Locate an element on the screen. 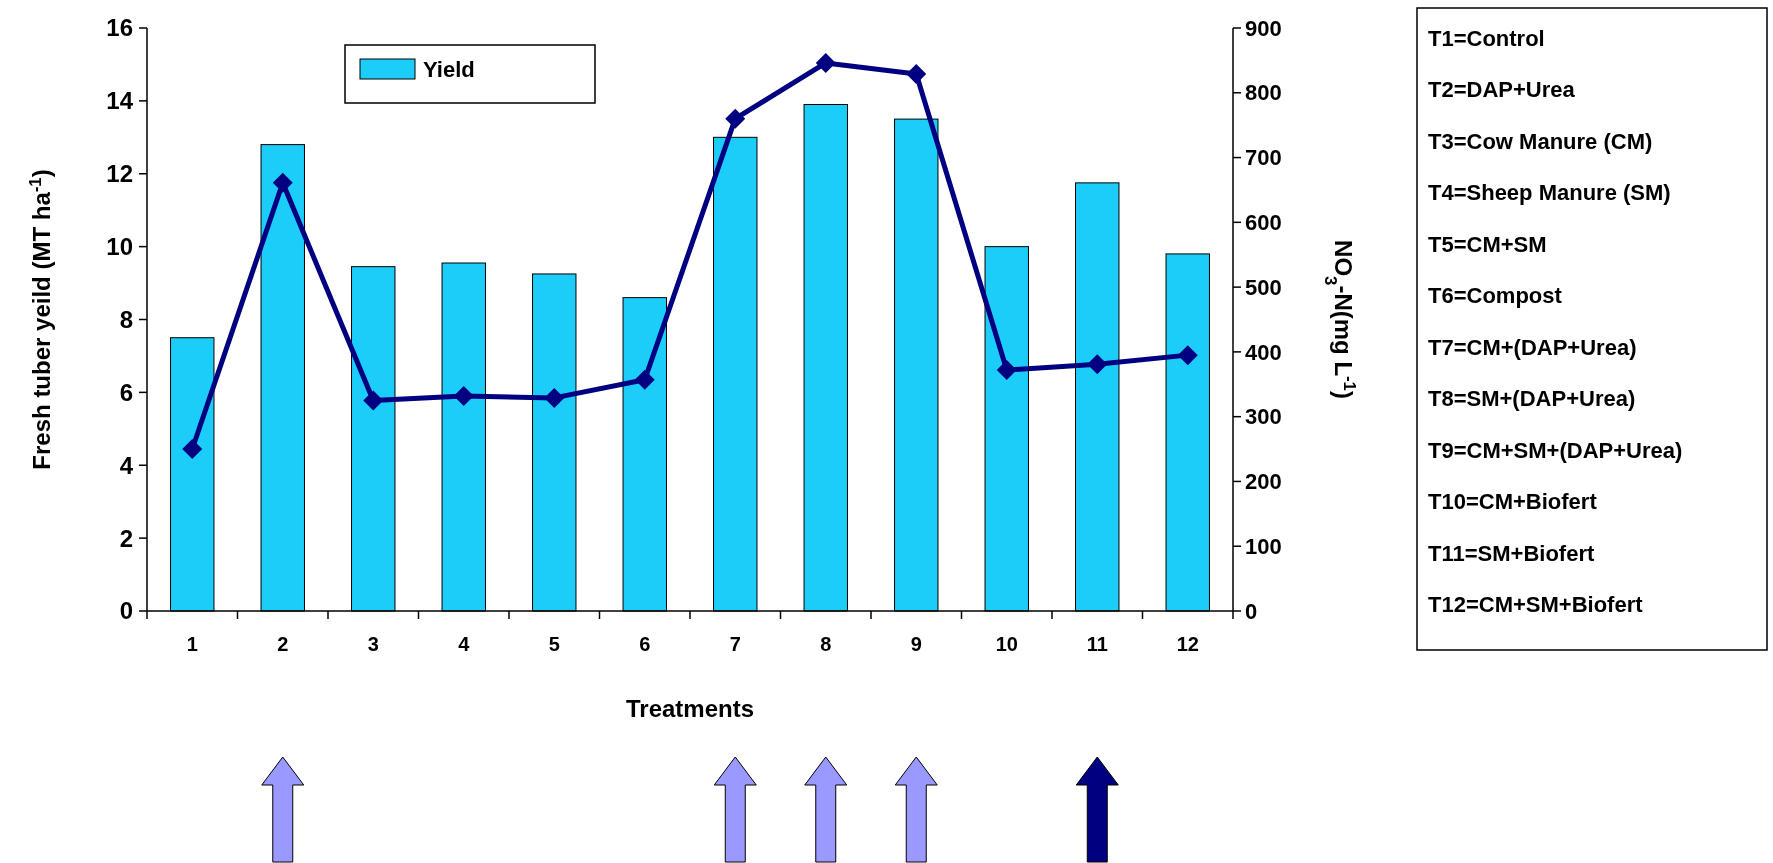 The width and height of the screenshot is (1773, 863). x-tick-label: 8 is located at coordinates (826, 644).